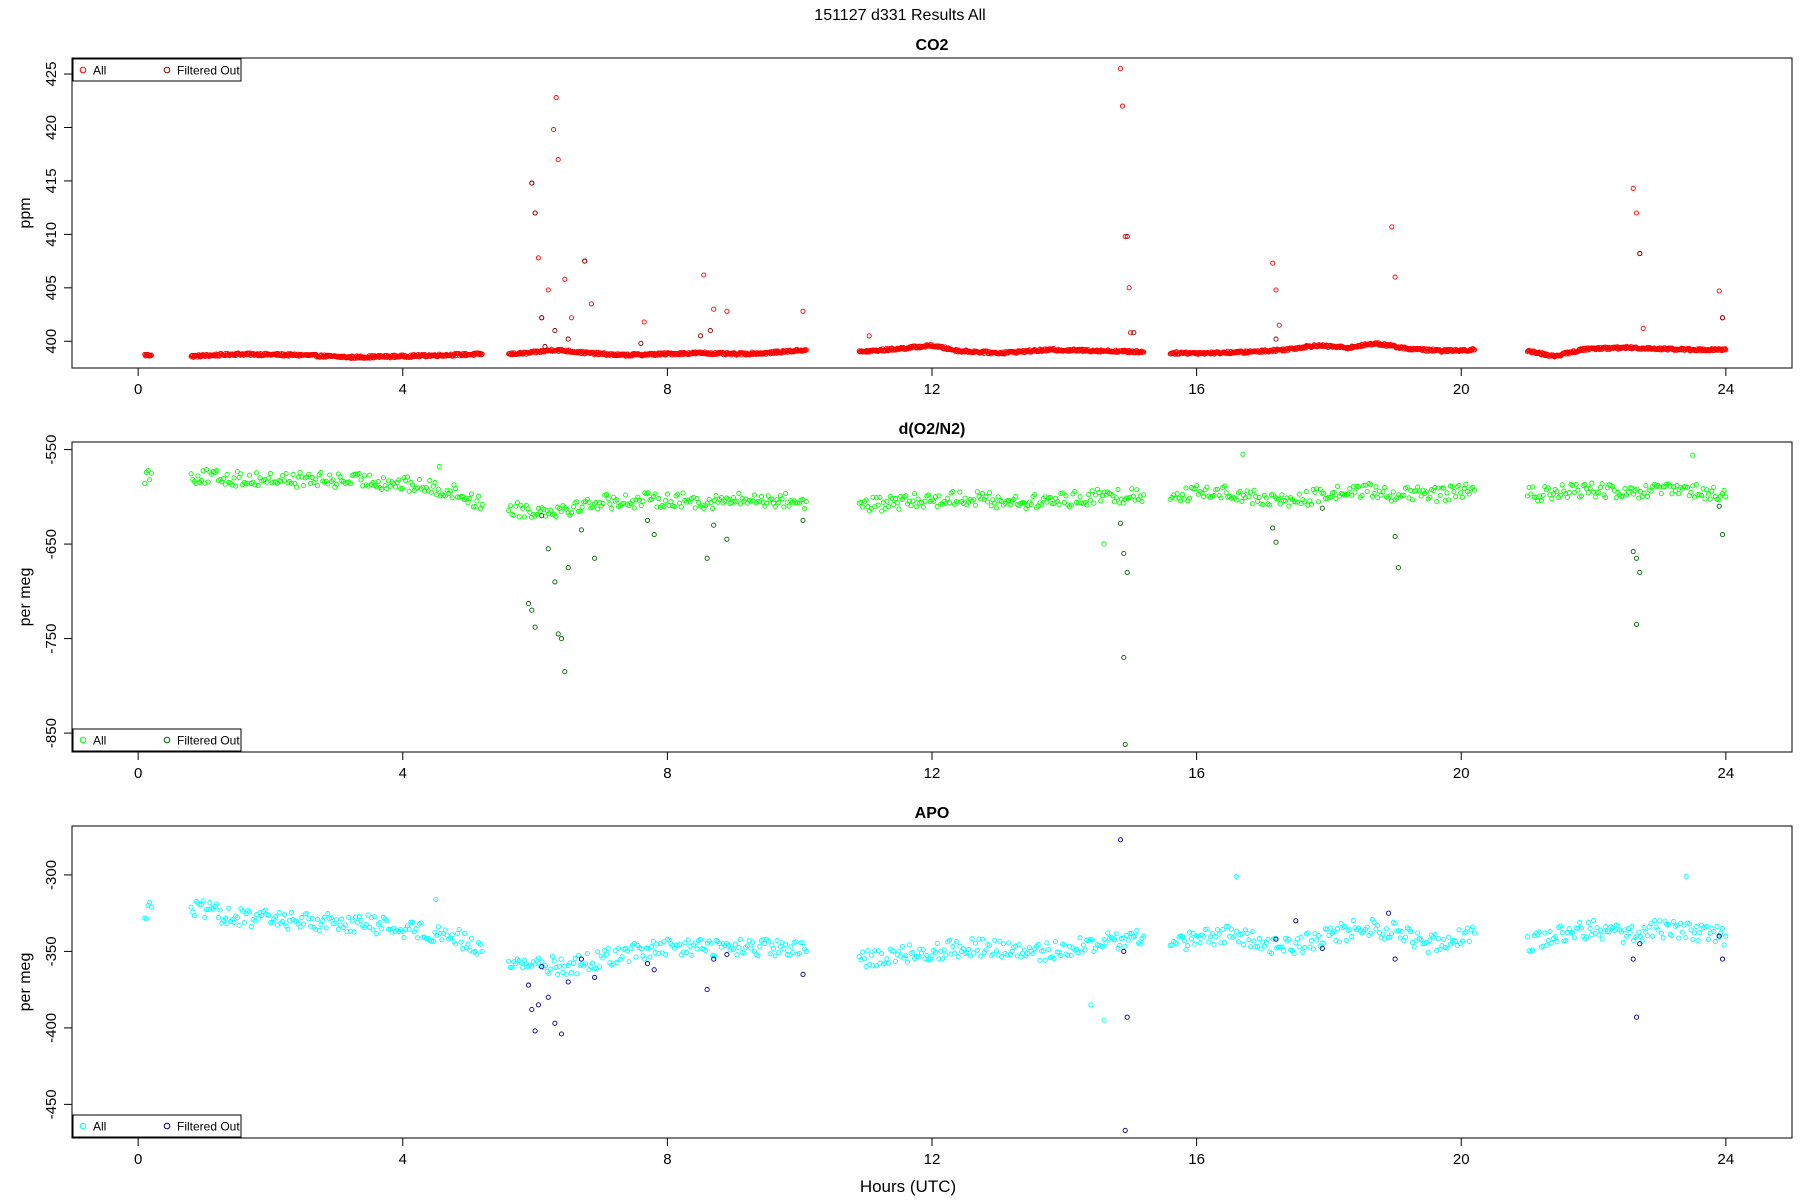 The height and width of the screenshot is (1200, 1800). Describe the element at coordinates (51, 544) in the screenshot. I see `y-tick-label: -650` at that location.